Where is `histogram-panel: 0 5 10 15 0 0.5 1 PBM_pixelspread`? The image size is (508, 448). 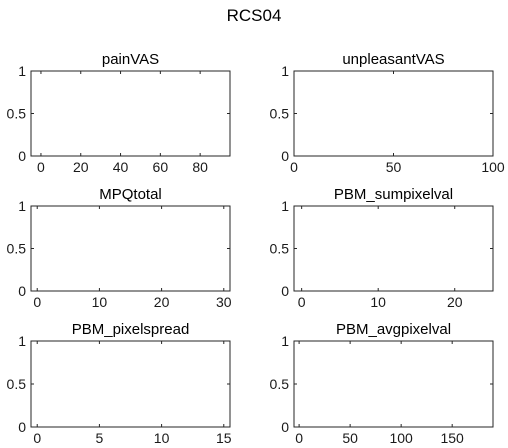 histogram-panel: 0 5 10 15 0 0.5 1 PBM_pixelspread is located at coordinates (119, 383).